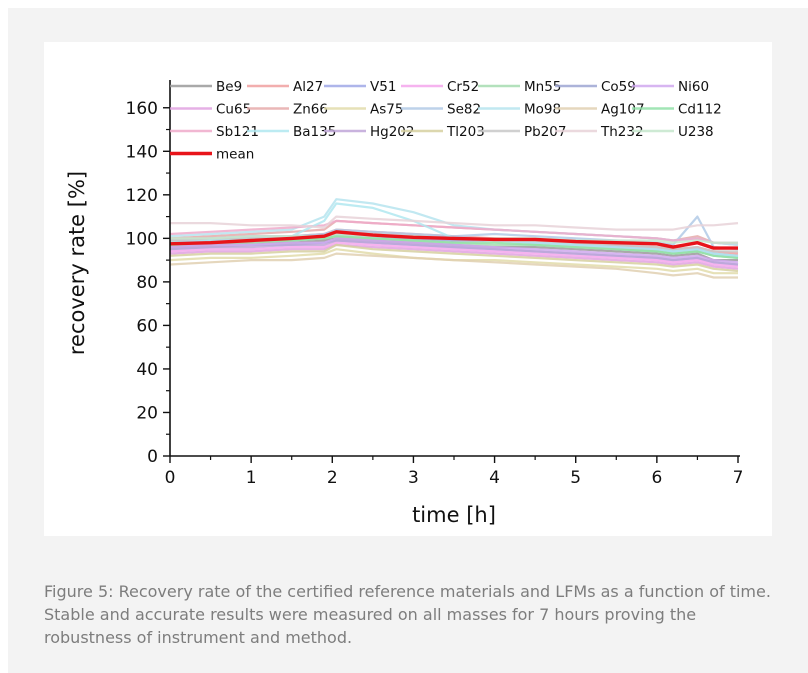 This screenshot has height=673, width=808. What do you see at coordinates (693, 87) in the screenshot?
I see `legend-label: Ni60` at bounding box center [693, 87].